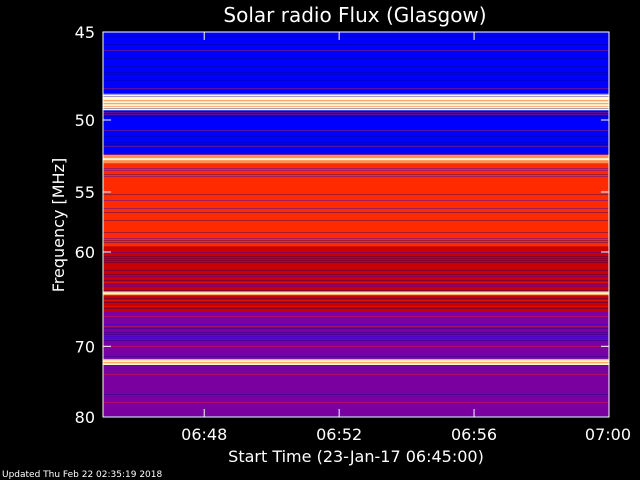 Image resolution: width=640 pixels, height=480 pixels. I want to click on x-tick-label: 07:00, so click(608, 434).